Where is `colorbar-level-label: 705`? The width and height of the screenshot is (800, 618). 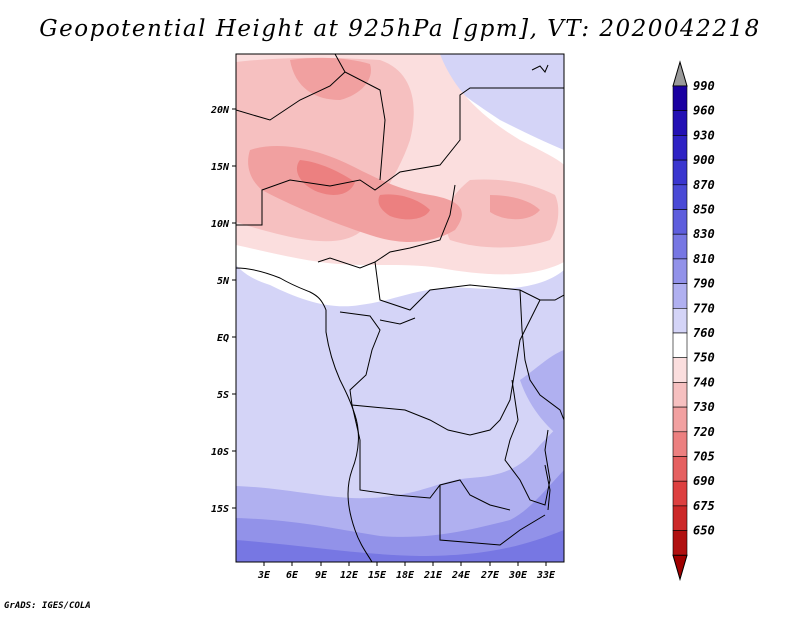
colorbar-level-label: 705 is located at coordinates (704, 457).